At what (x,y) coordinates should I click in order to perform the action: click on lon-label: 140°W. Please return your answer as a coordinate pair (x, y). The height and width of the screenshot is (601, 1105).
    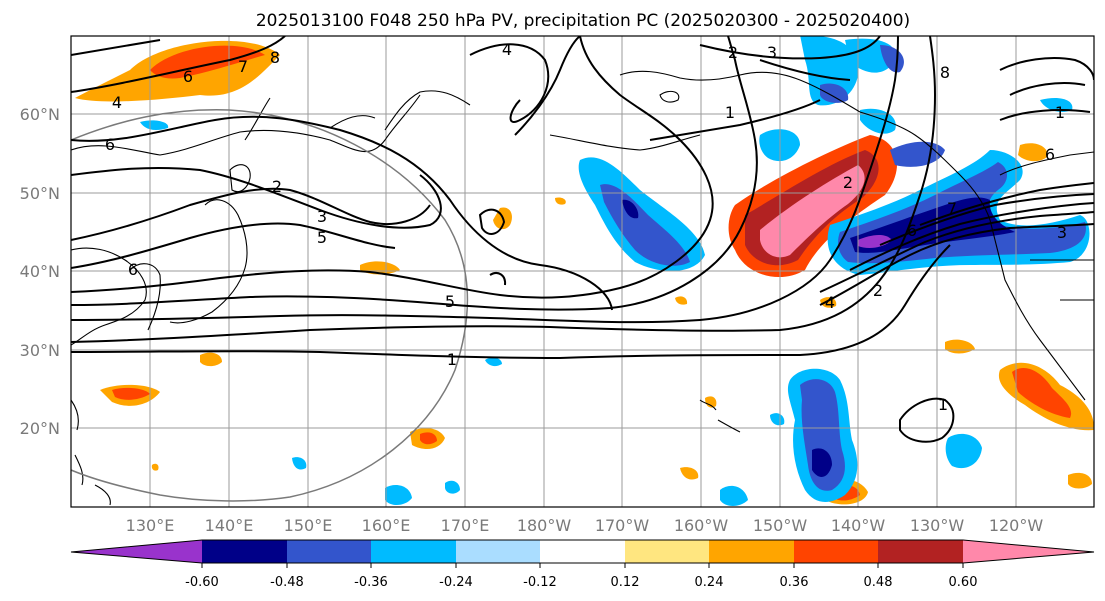
    Looking at the image, I should click on (858, 525).